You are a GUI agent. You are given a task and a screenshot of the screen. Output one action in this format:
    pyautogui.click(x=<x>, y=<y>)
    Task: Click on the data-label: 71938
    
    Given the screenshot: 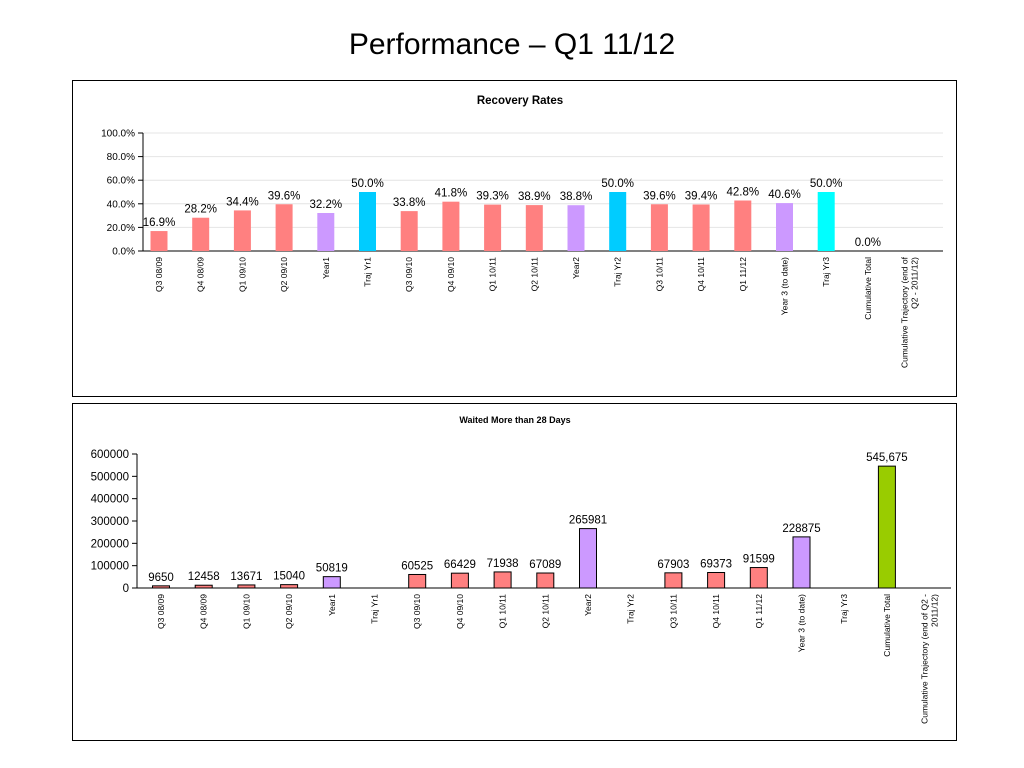 What is the action you would take?
    pyautogui.click(x=503, y=564)
    